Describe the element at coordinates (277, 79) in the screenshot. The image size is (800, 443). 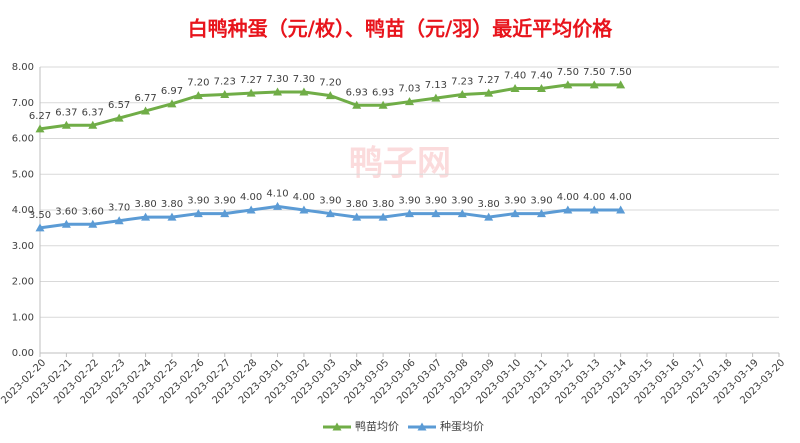
I see `data-label: 7.30` at that location.